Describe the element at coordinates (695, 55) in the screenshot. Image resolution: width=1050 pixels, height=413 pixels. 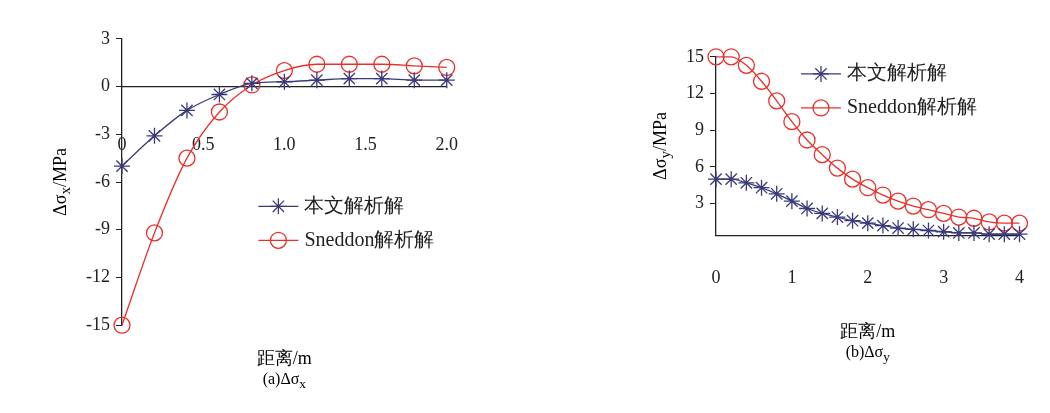
I see `y-tick-label: 15` at that location.